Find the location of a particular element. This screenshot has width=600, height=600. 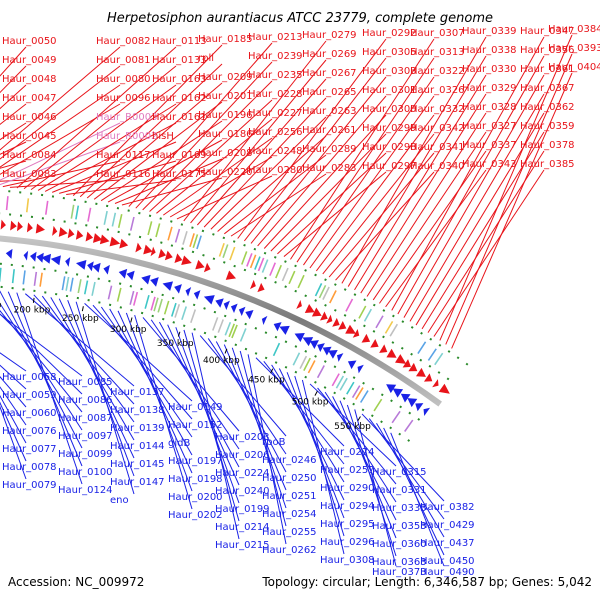

forward-gene-label: Haur_0227 is located at coordinates (275, 113).